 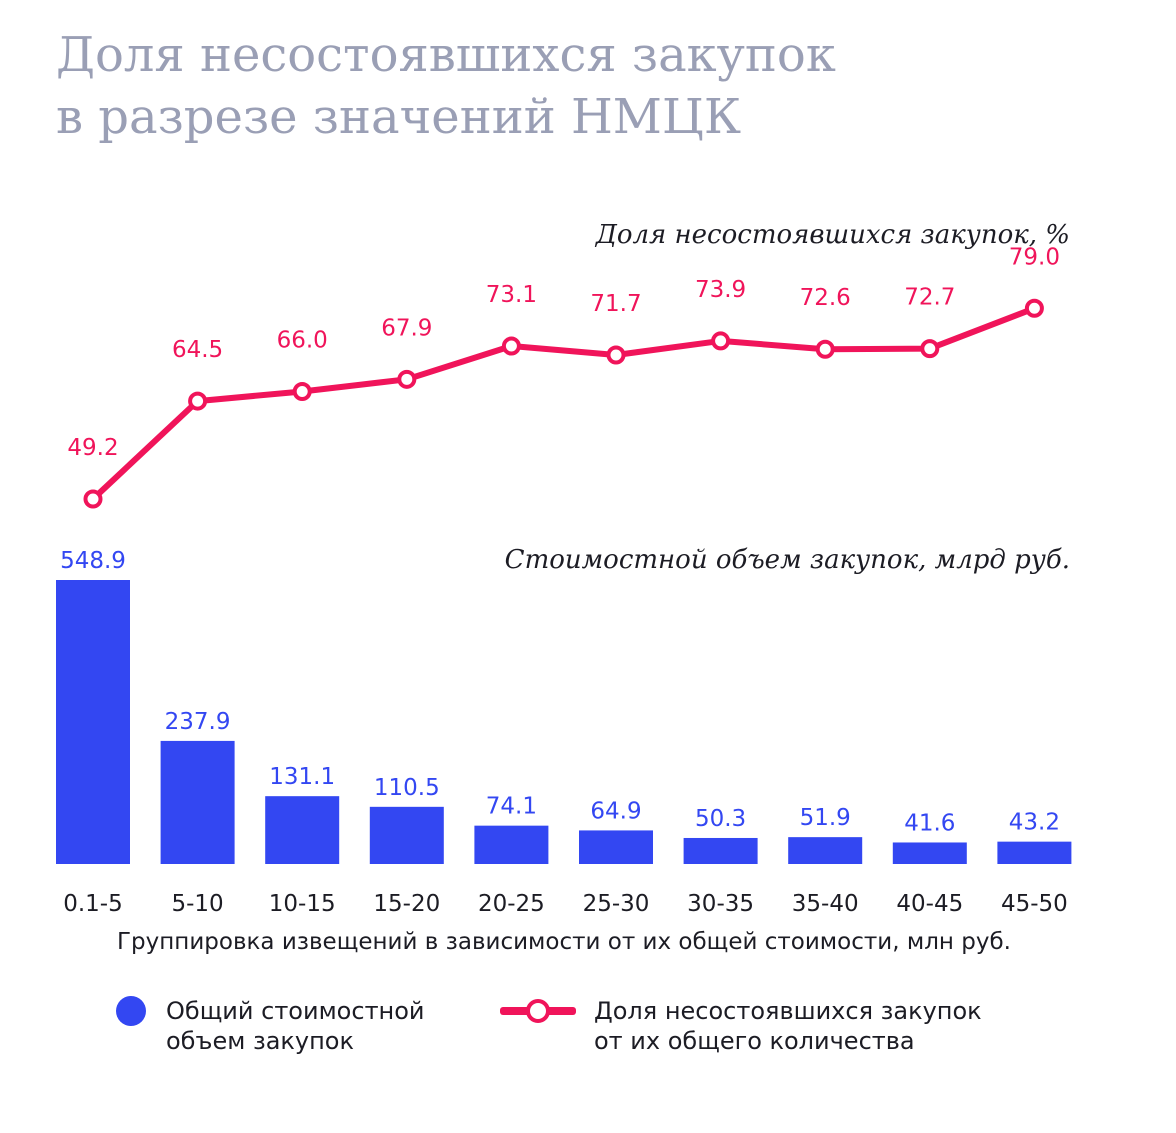 I want to click on bar-value-label: 110.5, so click(x=407, y=788).